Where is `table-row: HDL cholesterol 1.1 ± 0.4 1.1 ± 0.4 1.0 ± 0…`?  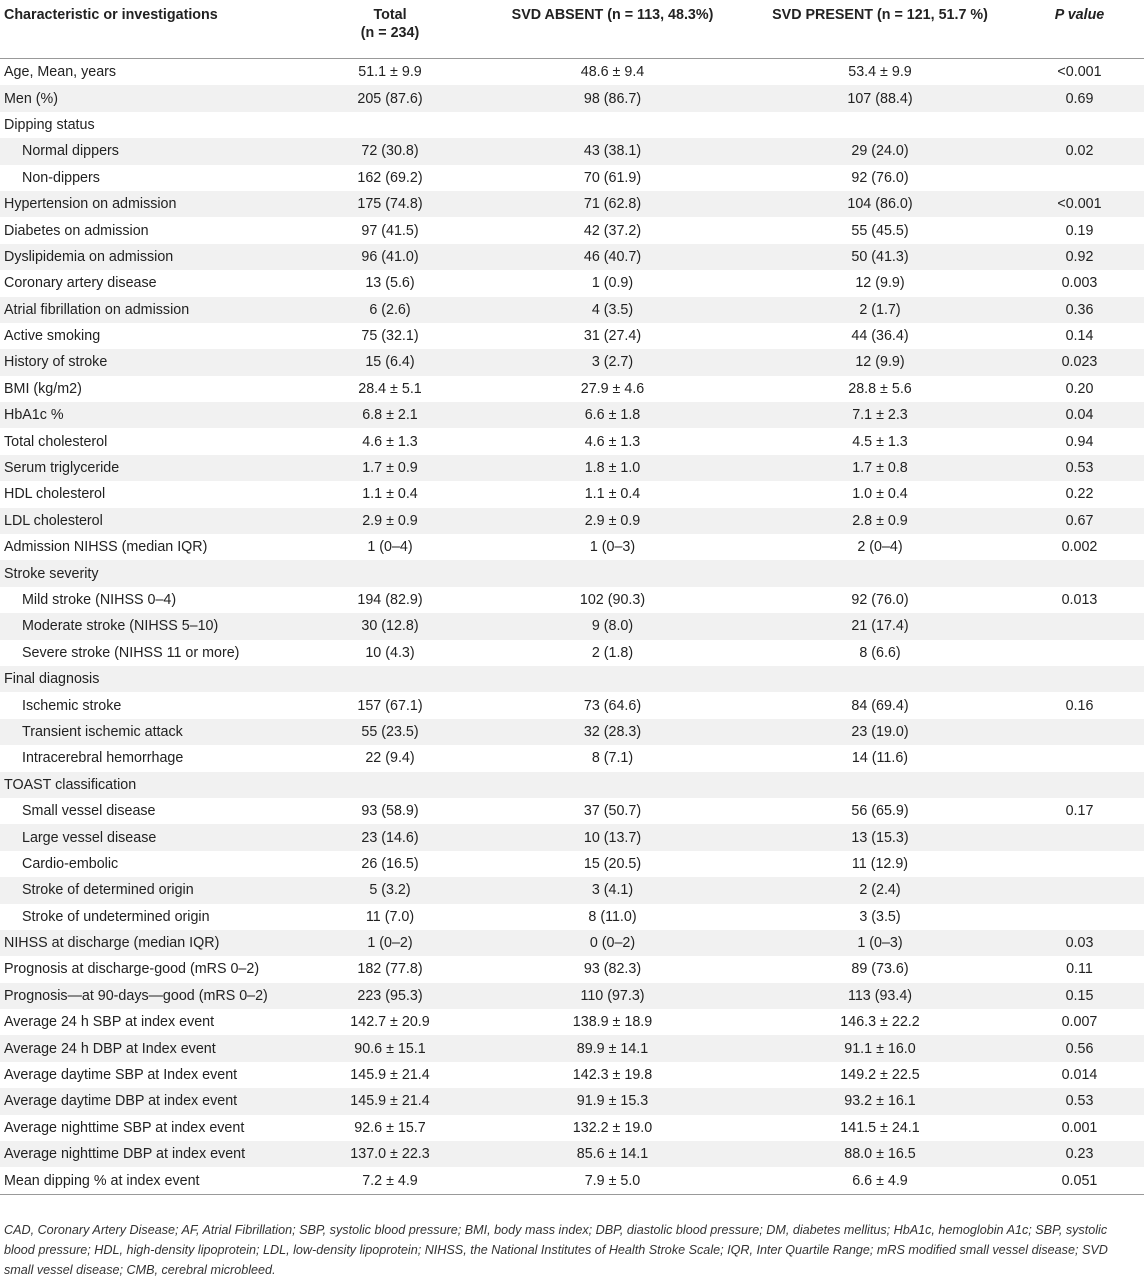 table-row: HDL cholesterol 1.1 ± 0.4 1.1 ± 0.4 1.0 ± 0… is located at coordinates (572, 494).